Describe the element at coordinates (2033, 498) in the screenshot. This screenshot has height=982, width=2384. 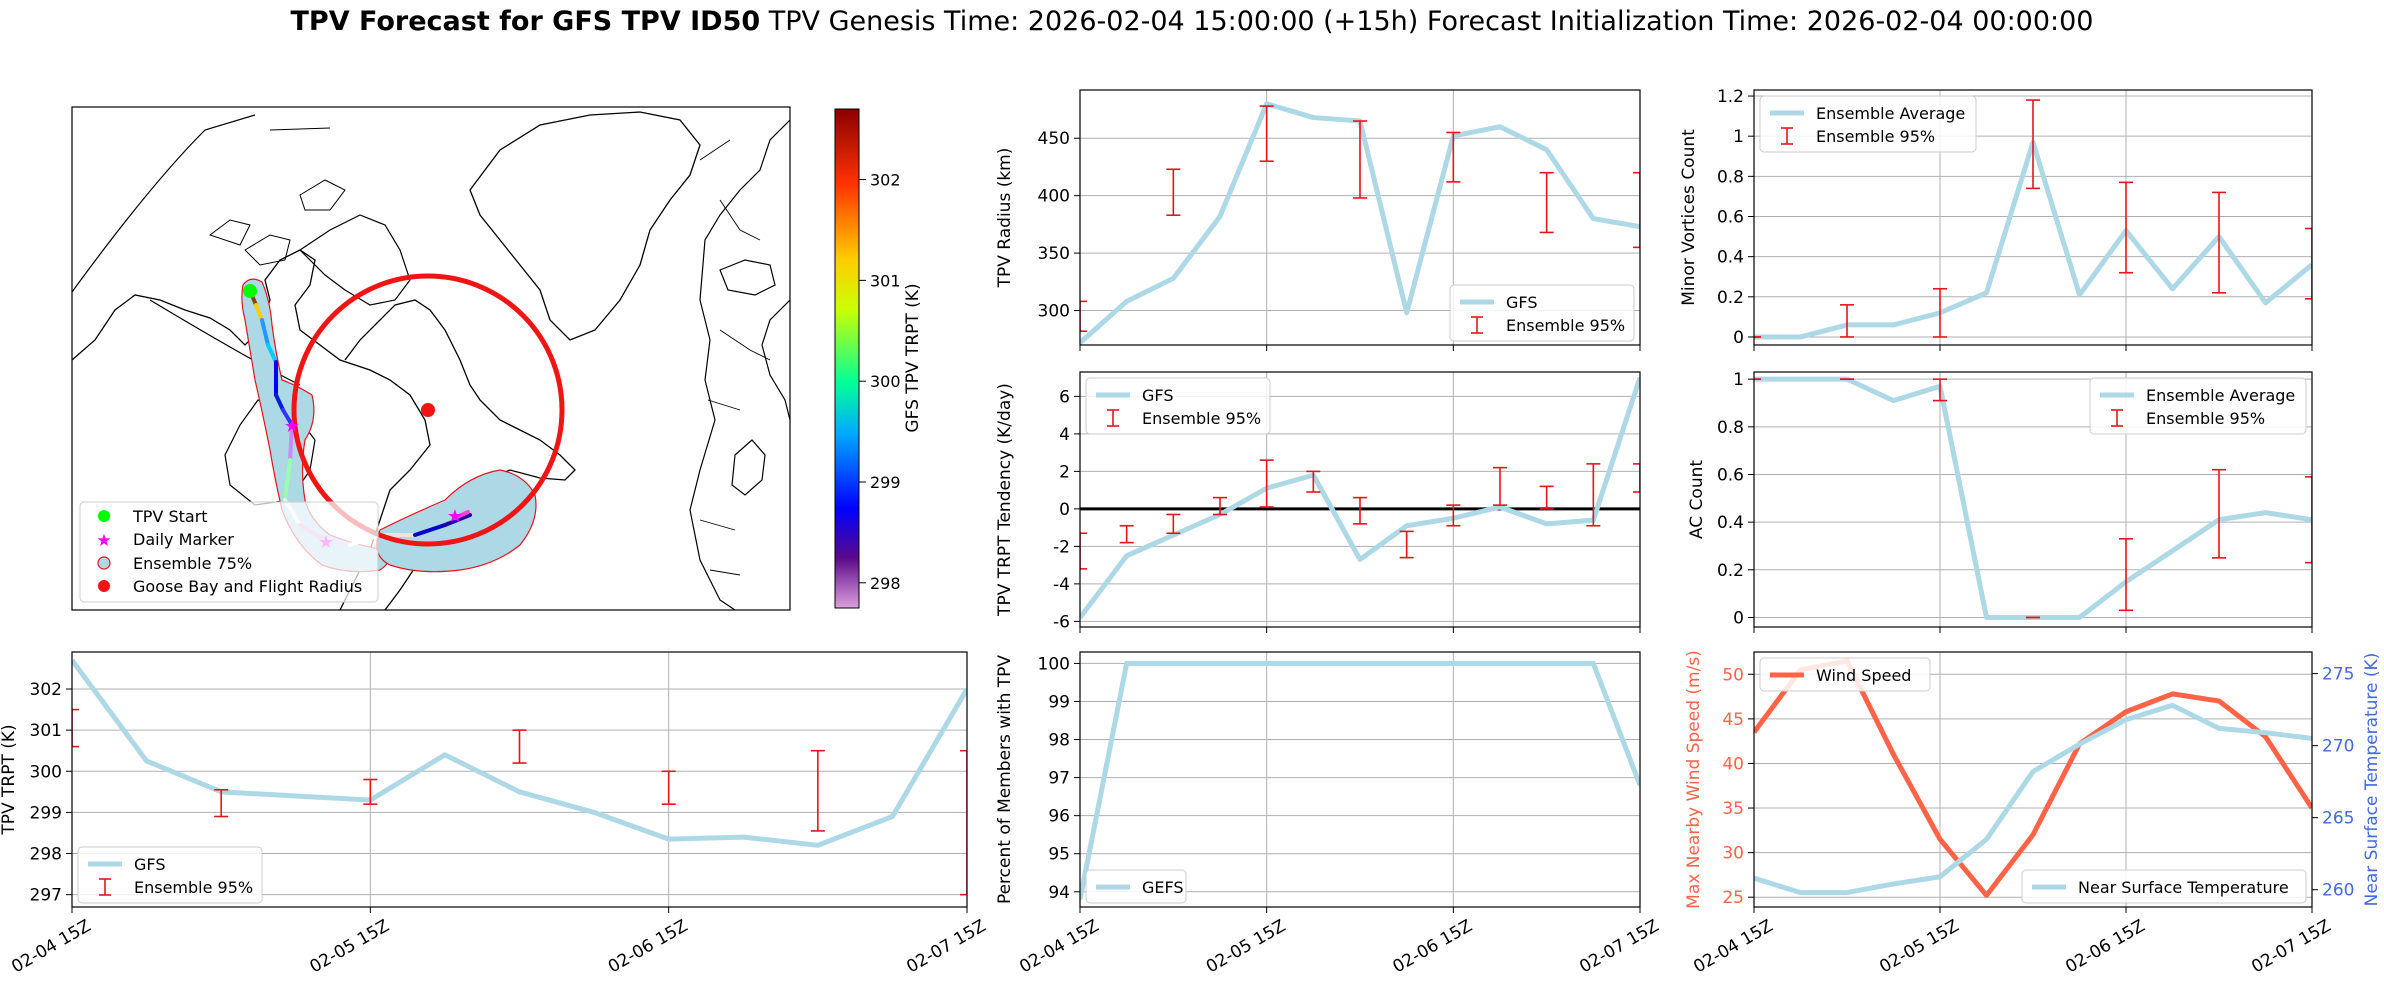
I see `data-layer-ac` at that location.